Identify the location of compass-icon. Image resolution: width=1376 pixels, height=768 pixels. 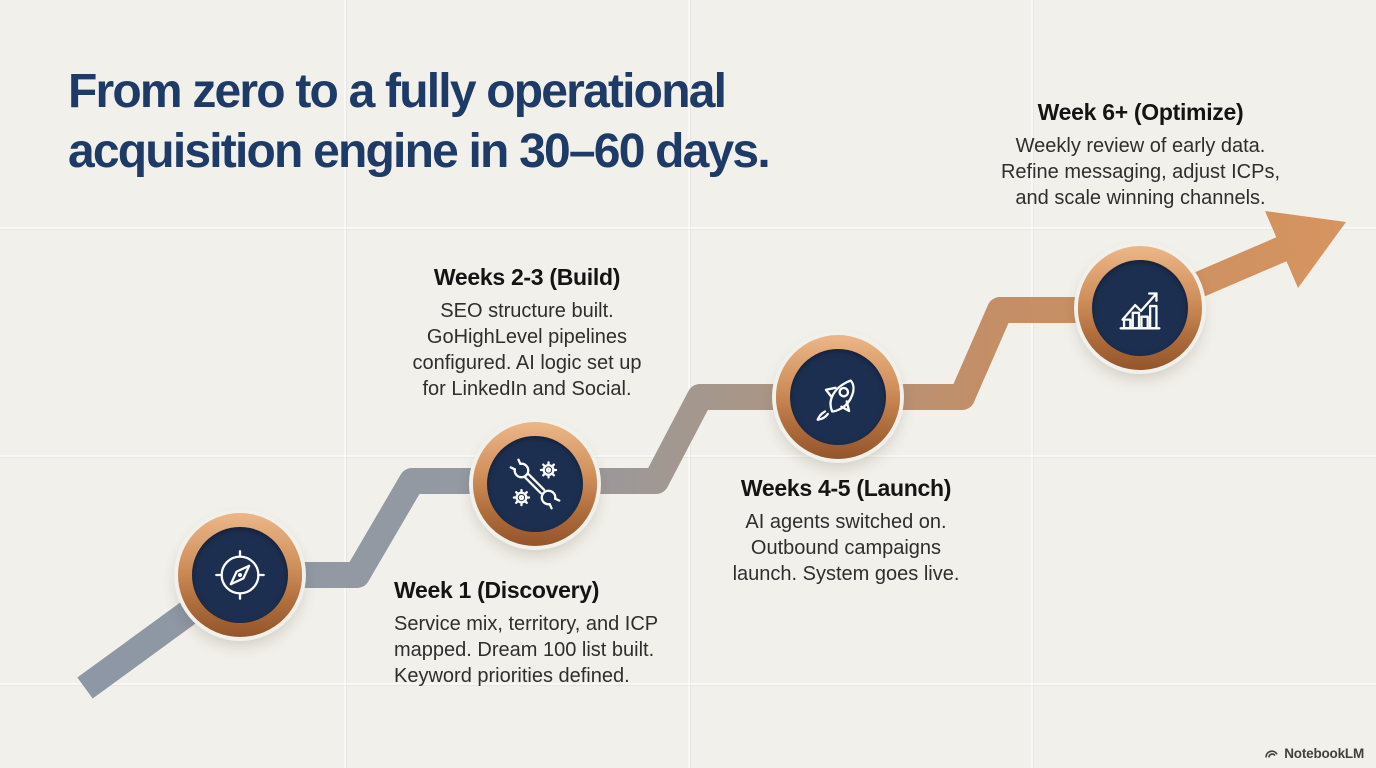
(240, 575).